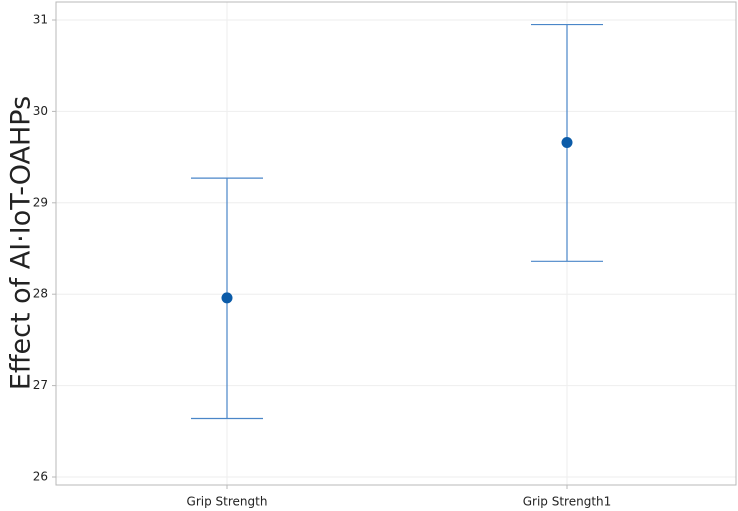 The image size is (738, 511). What do you see at coordinates (44, 248) in the screenshot?
I see `y-axis: 26 27 28 29 30 31` at bounding box center [44, 248].